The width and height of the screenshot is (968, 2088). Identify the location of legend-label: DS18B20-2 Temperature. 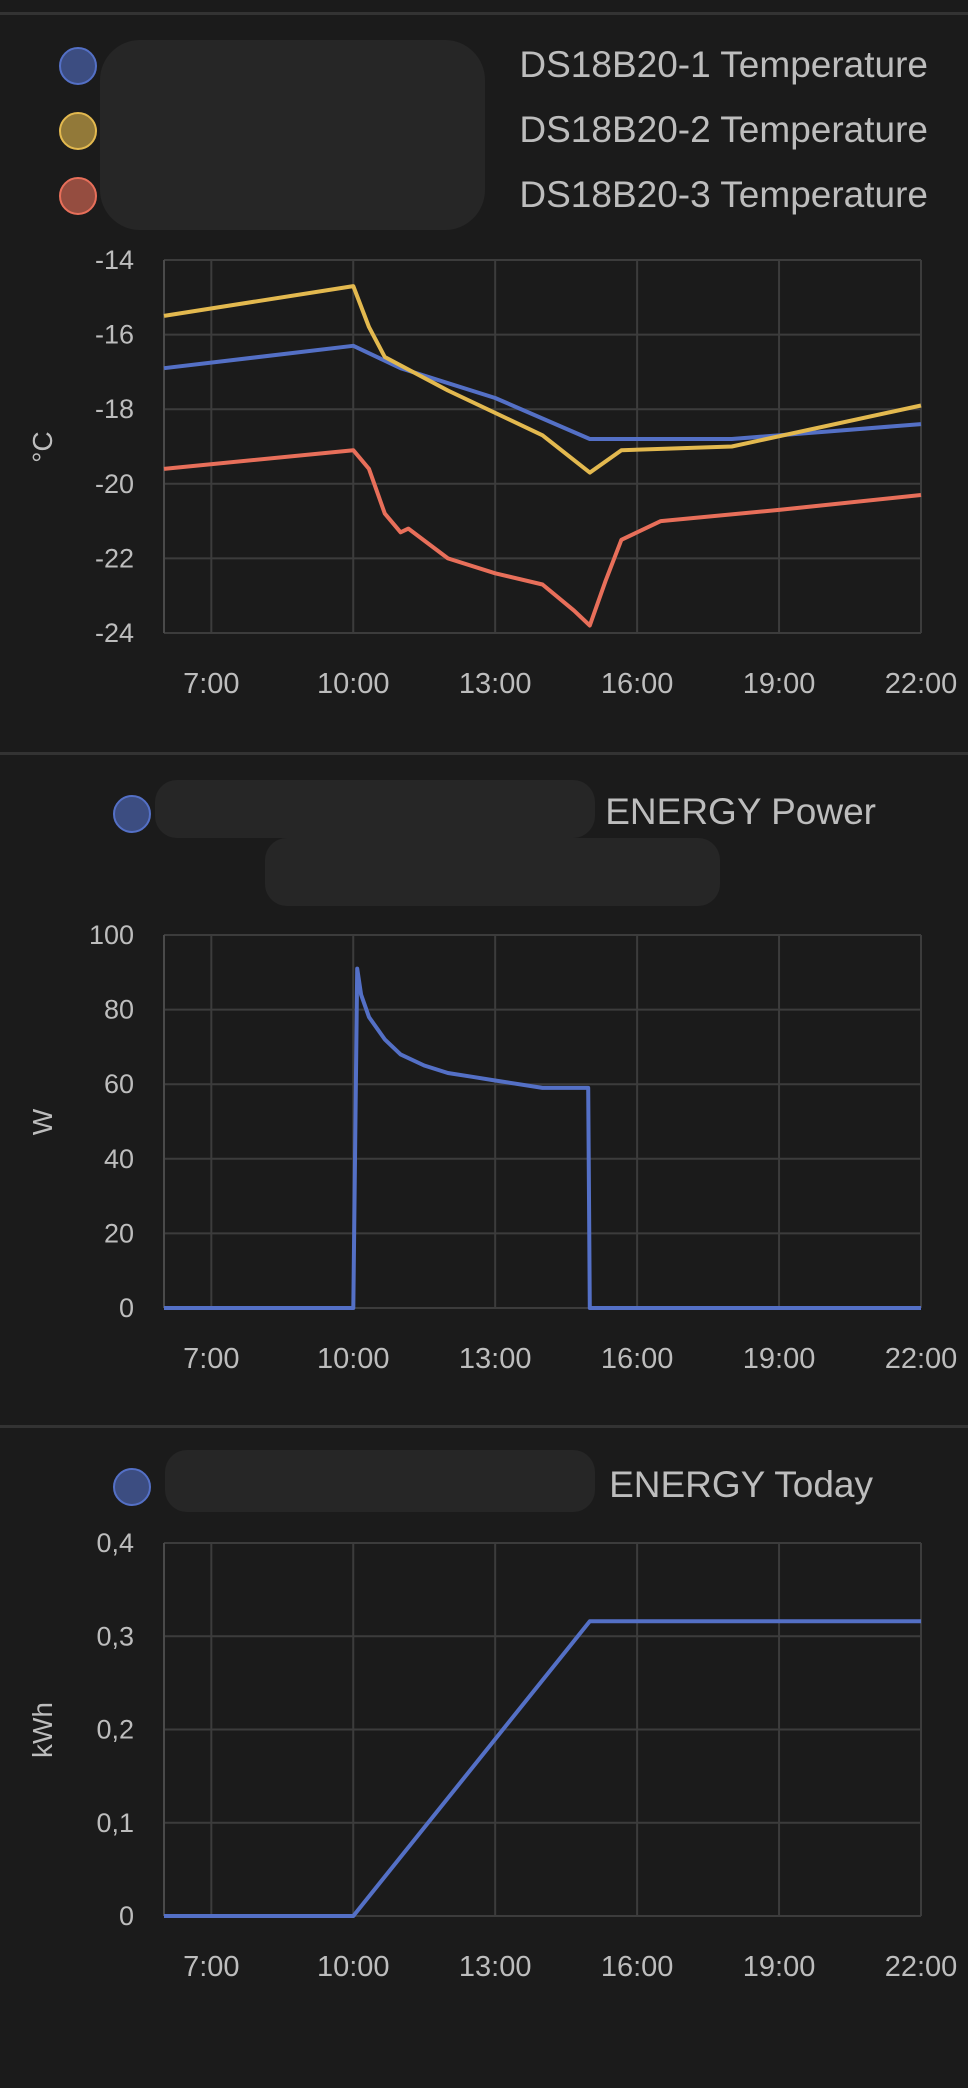
(723, 129).